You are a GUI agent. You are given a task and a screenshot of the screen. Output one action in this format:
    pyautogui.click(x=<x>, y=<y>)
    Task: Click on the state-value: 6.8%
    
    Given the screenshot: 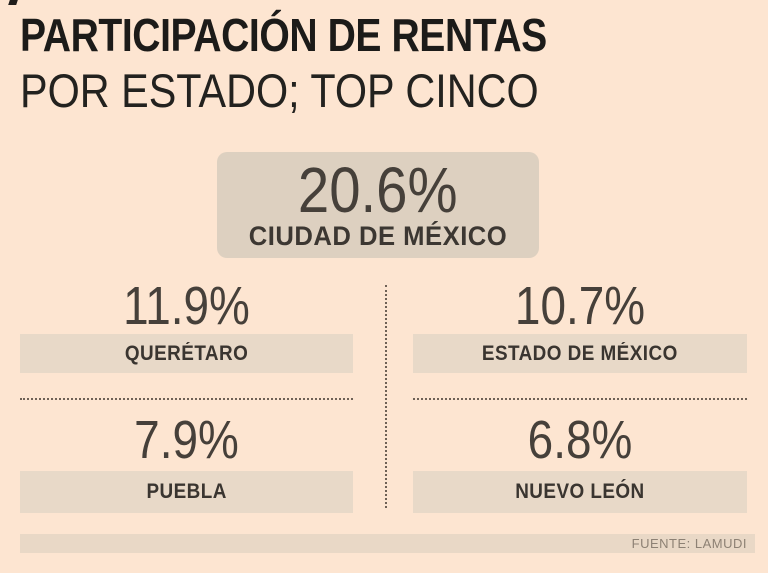 What is the action you would take?
    pyautogui.click(x=580, y=439)
    